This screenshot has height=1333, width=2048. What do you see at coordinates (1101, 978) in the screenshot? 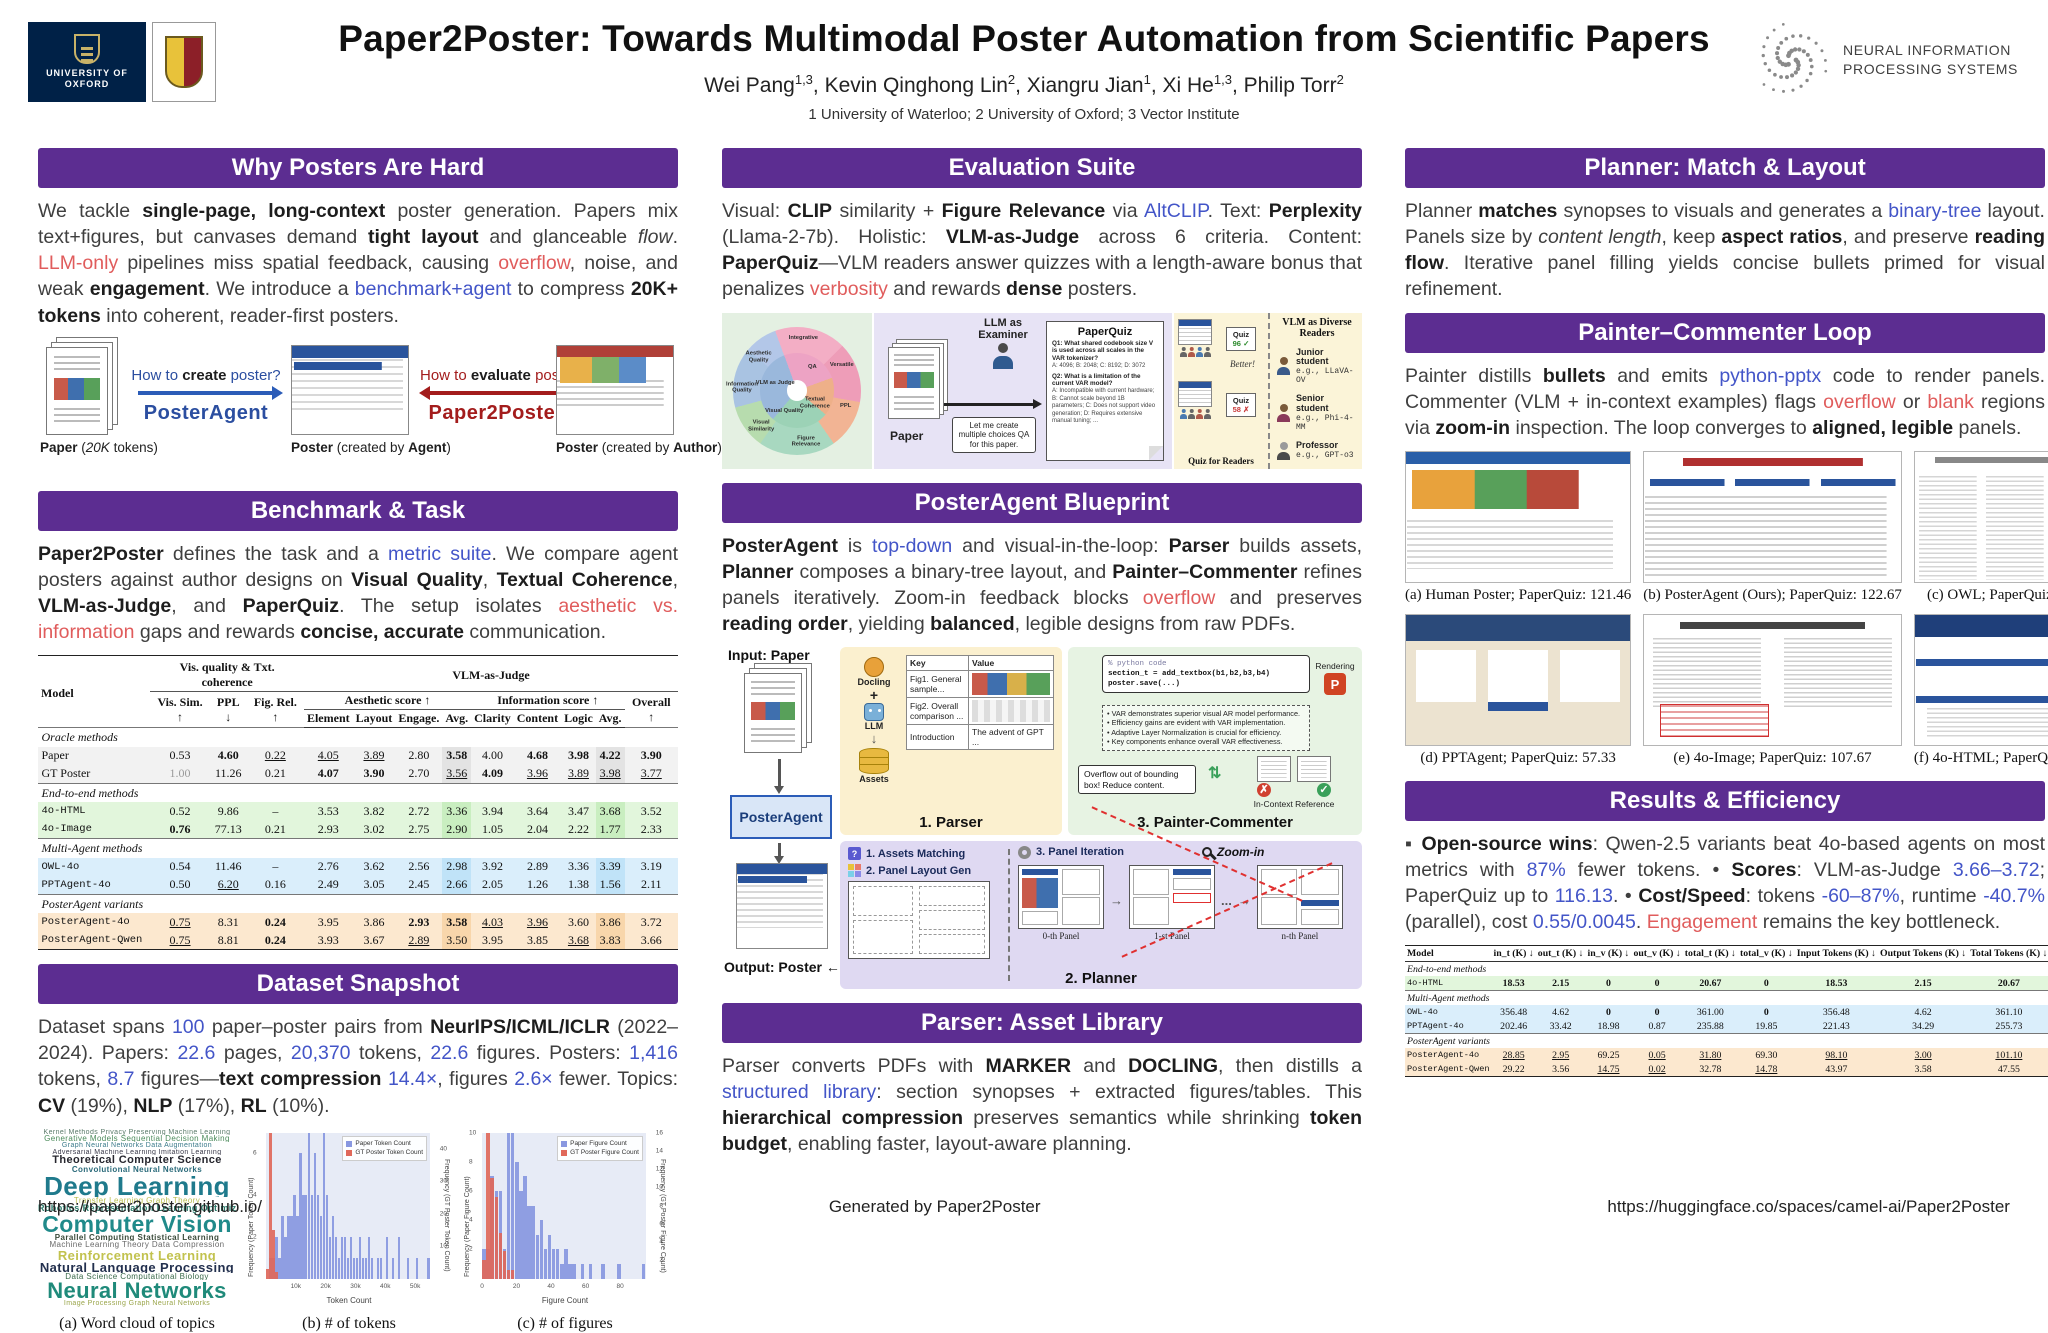
I see `planner-title: 2. Planner` at bounding box center [1101, 978].